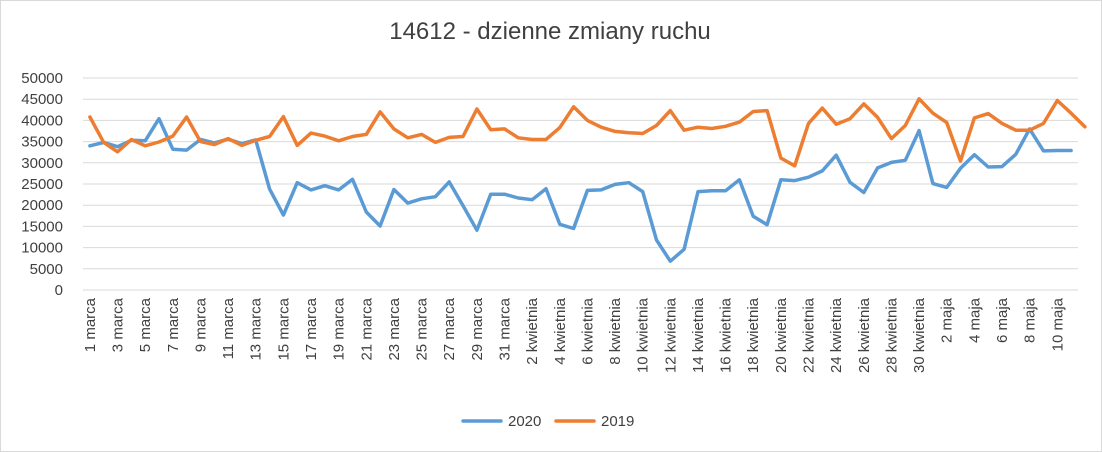 The image size is (1102, 452). What do you see at coordinates (726, 335) in the screenshot?
I see `x-tick-label: 16 kwietnia` at bounding box center [726, 335].